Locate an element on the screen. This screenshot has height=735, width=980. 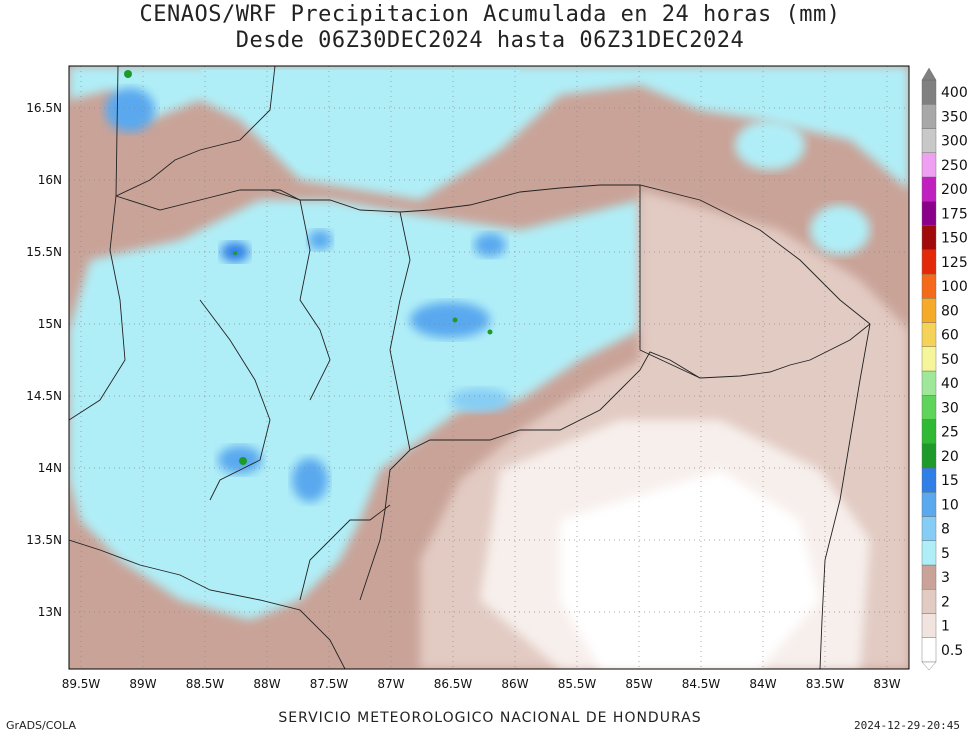
lon-tick-label: 84.5W is located at coordinates (701, 684).